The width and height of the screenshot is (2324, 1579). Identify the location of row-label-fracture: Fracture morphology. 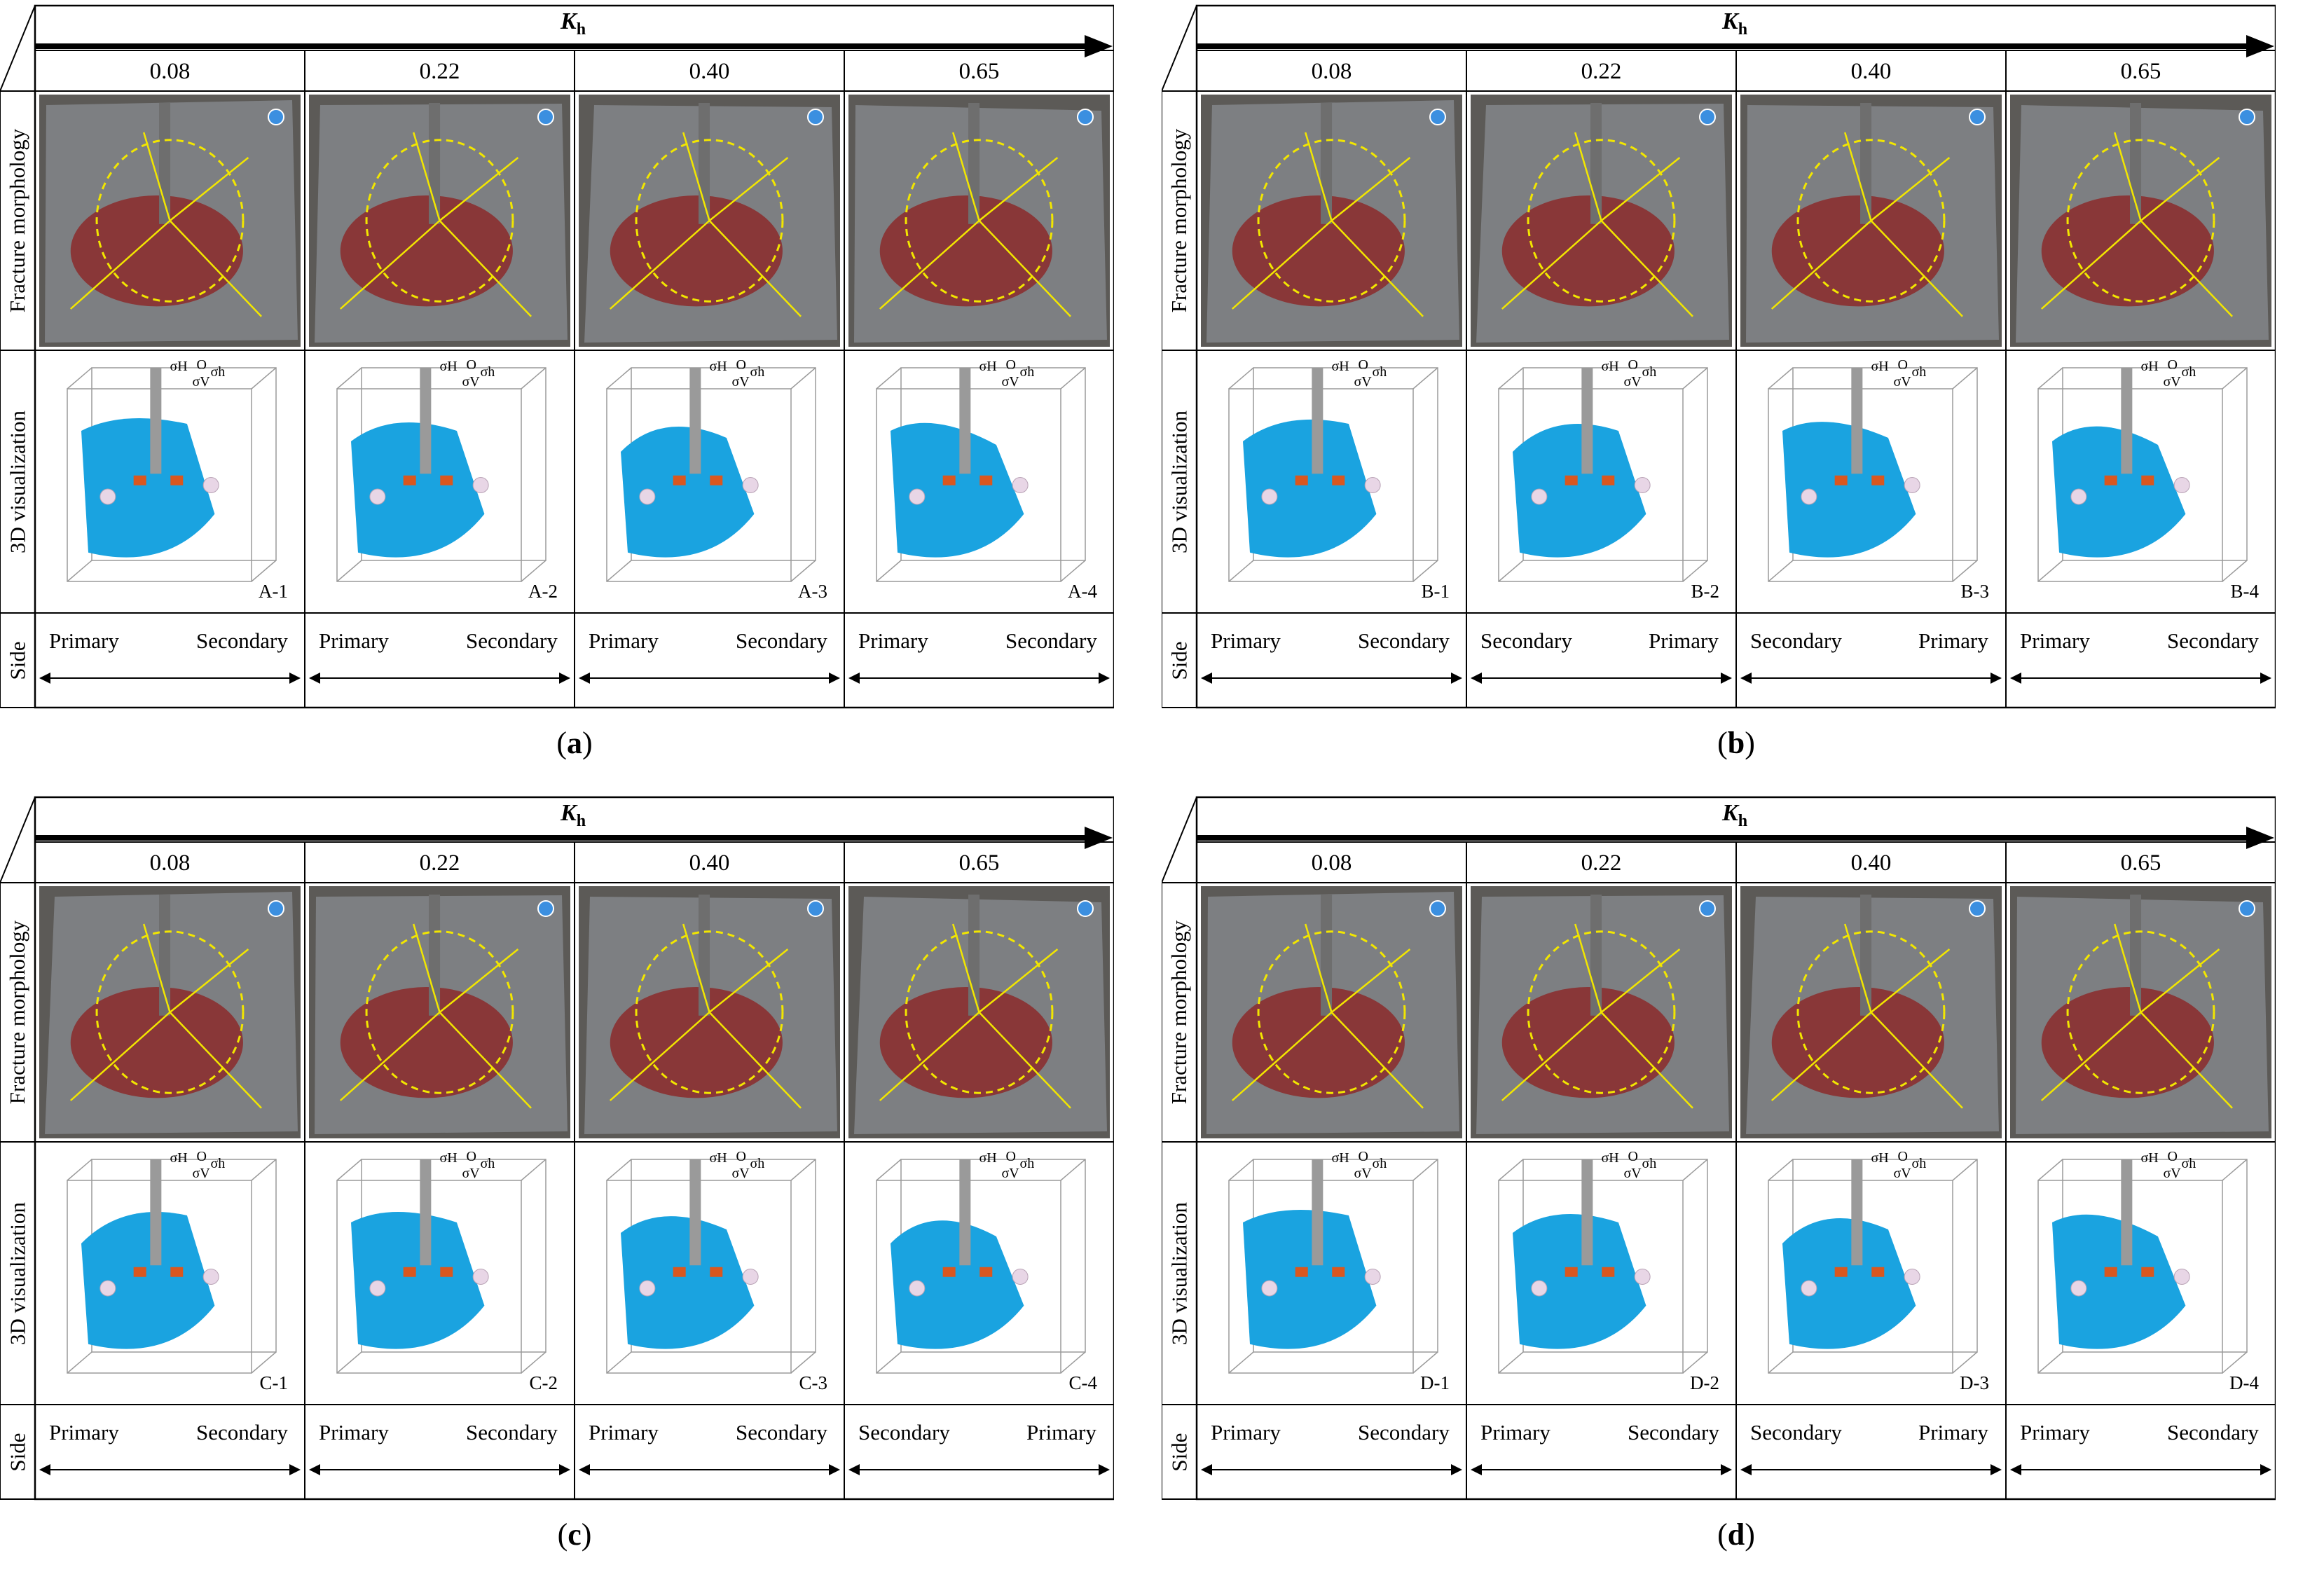
(17, 220).